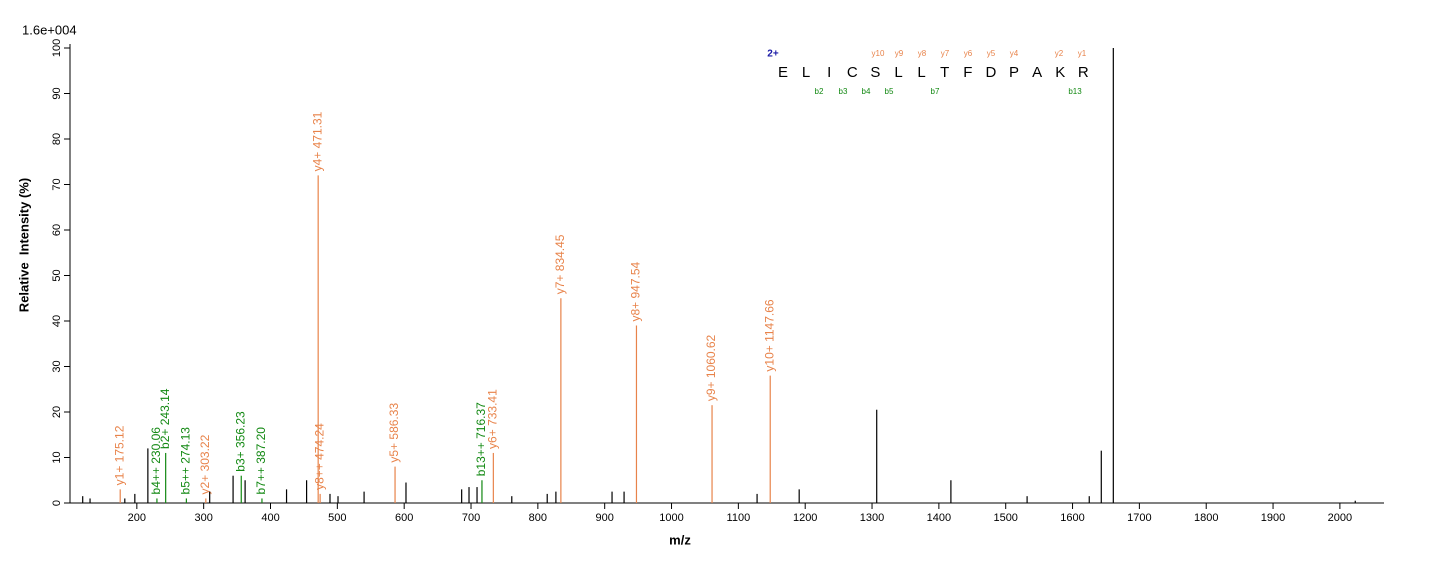 The height and width of the screenshot is (562, 1436). What do you see at coordinates (866, 91) in the screenshot?
I see `b-ion-marker: b4` at bounding box center [866, 91].